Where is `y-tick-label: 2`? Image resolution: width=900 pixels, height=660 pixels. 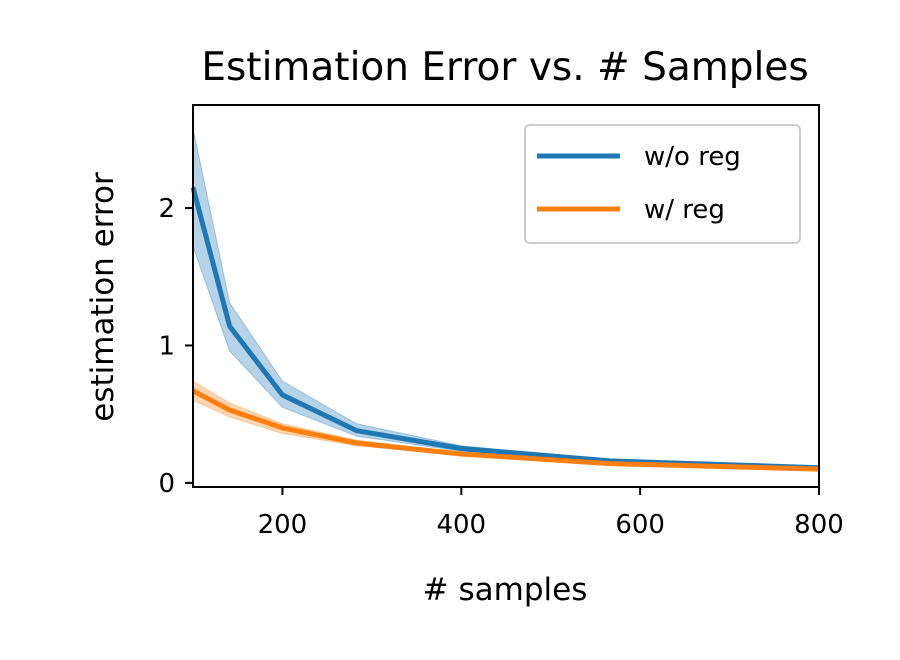
y-tick-label: 2 is located at coordinates (166, 209).